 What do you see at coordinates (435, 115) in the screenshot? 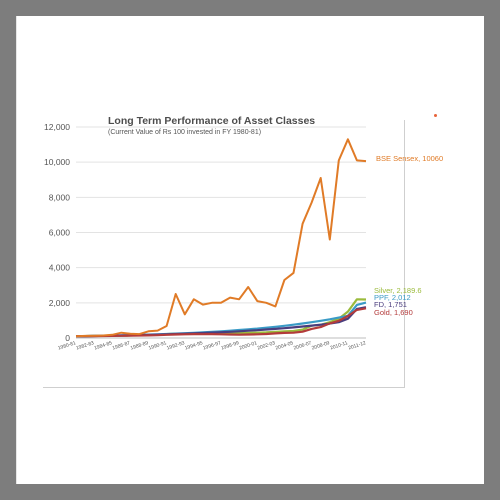
I see `decorative-dot` at bounding box center [435, 115].